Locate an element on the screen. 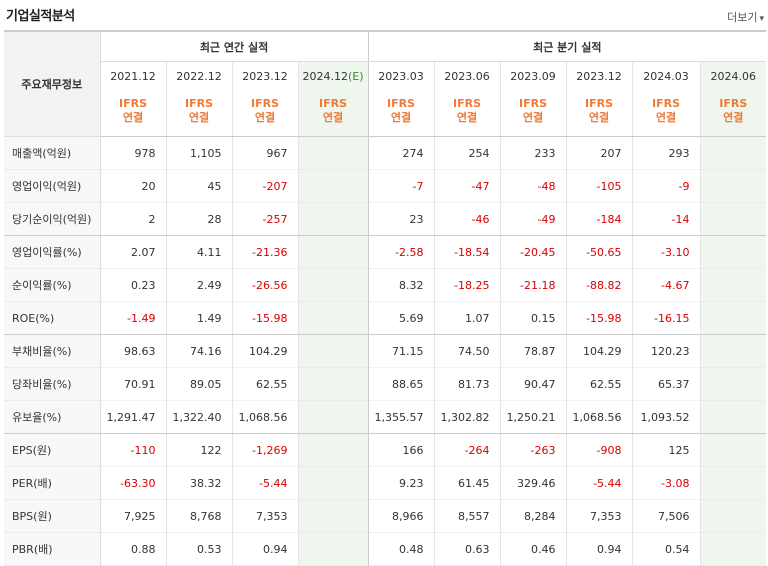  table-row: 당기순이익(억원) 2 28 -257 23 -46 -49 -184 -14 is located at coordinates (385, 219).